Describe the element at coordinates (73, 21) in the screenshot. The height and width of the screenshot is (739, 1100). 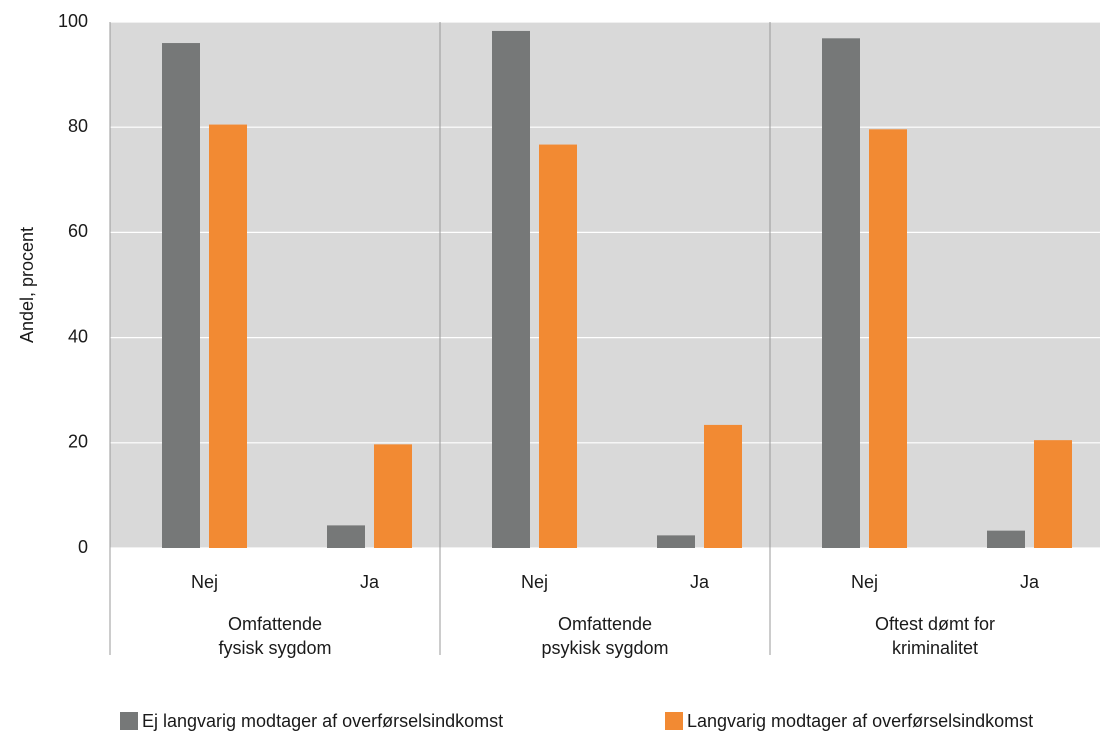
I see `y-tick-label: 100` at that location.